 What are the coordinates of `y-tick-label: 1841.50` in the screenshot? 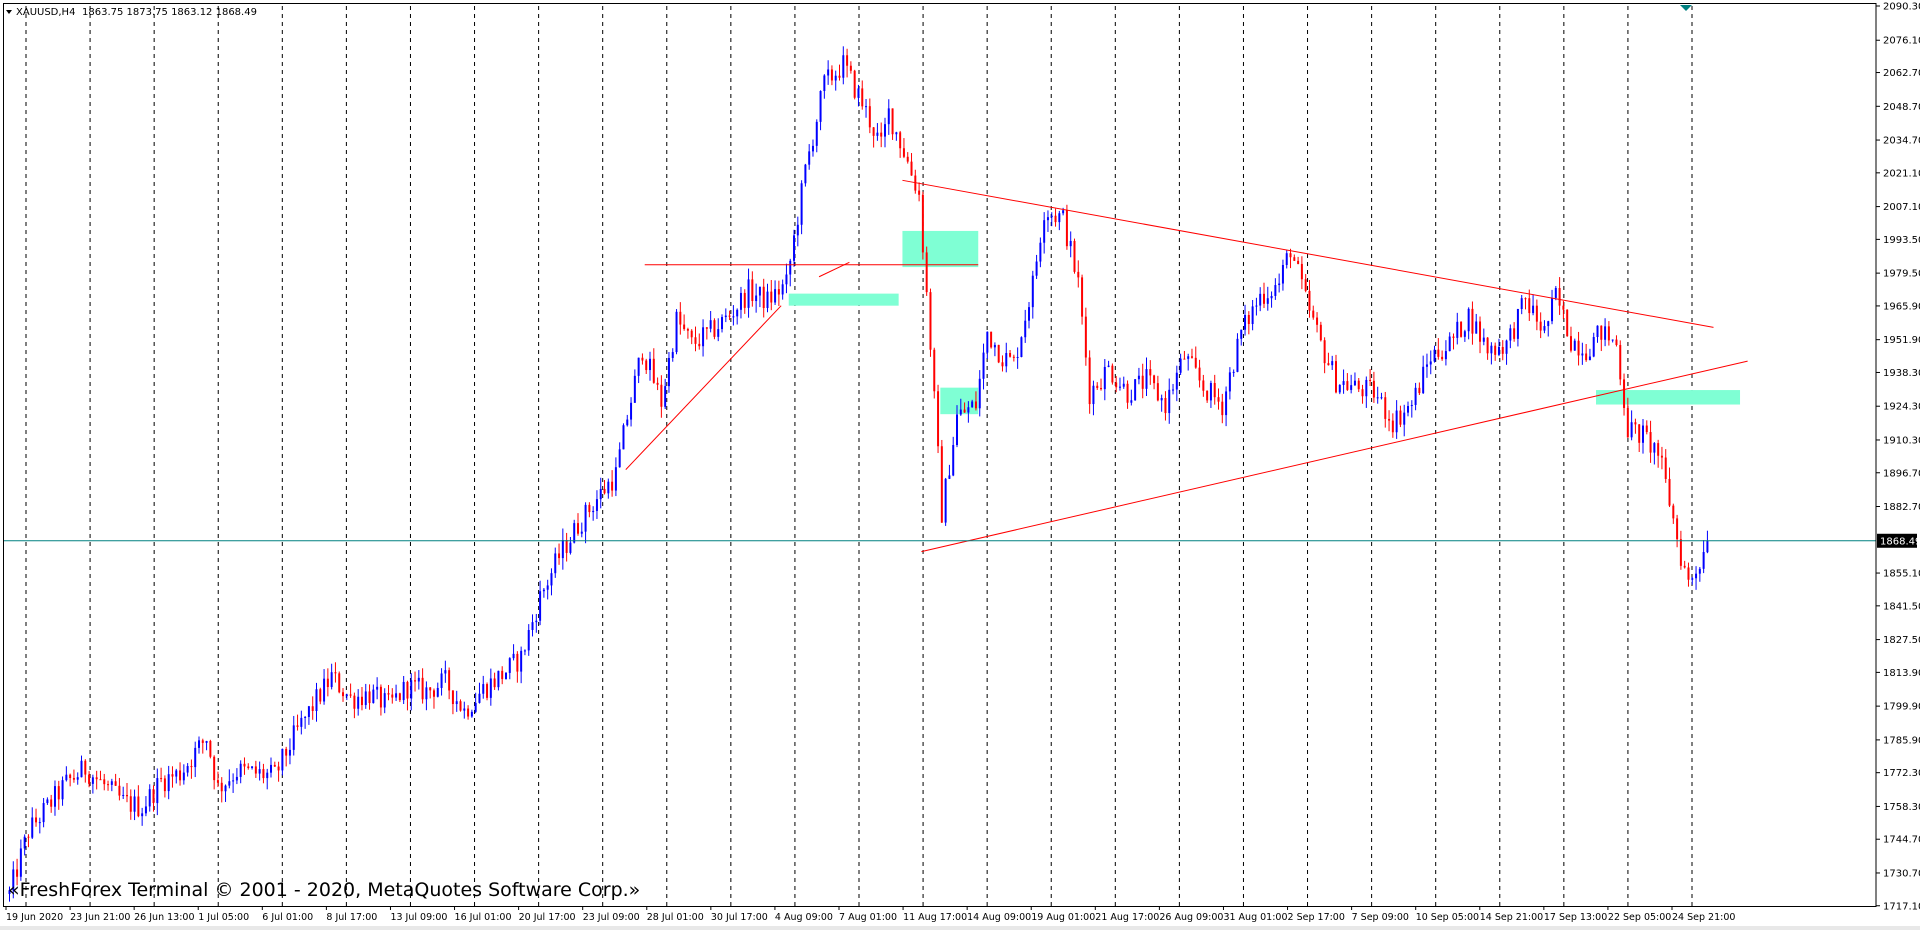 It's located at (1901, 606).